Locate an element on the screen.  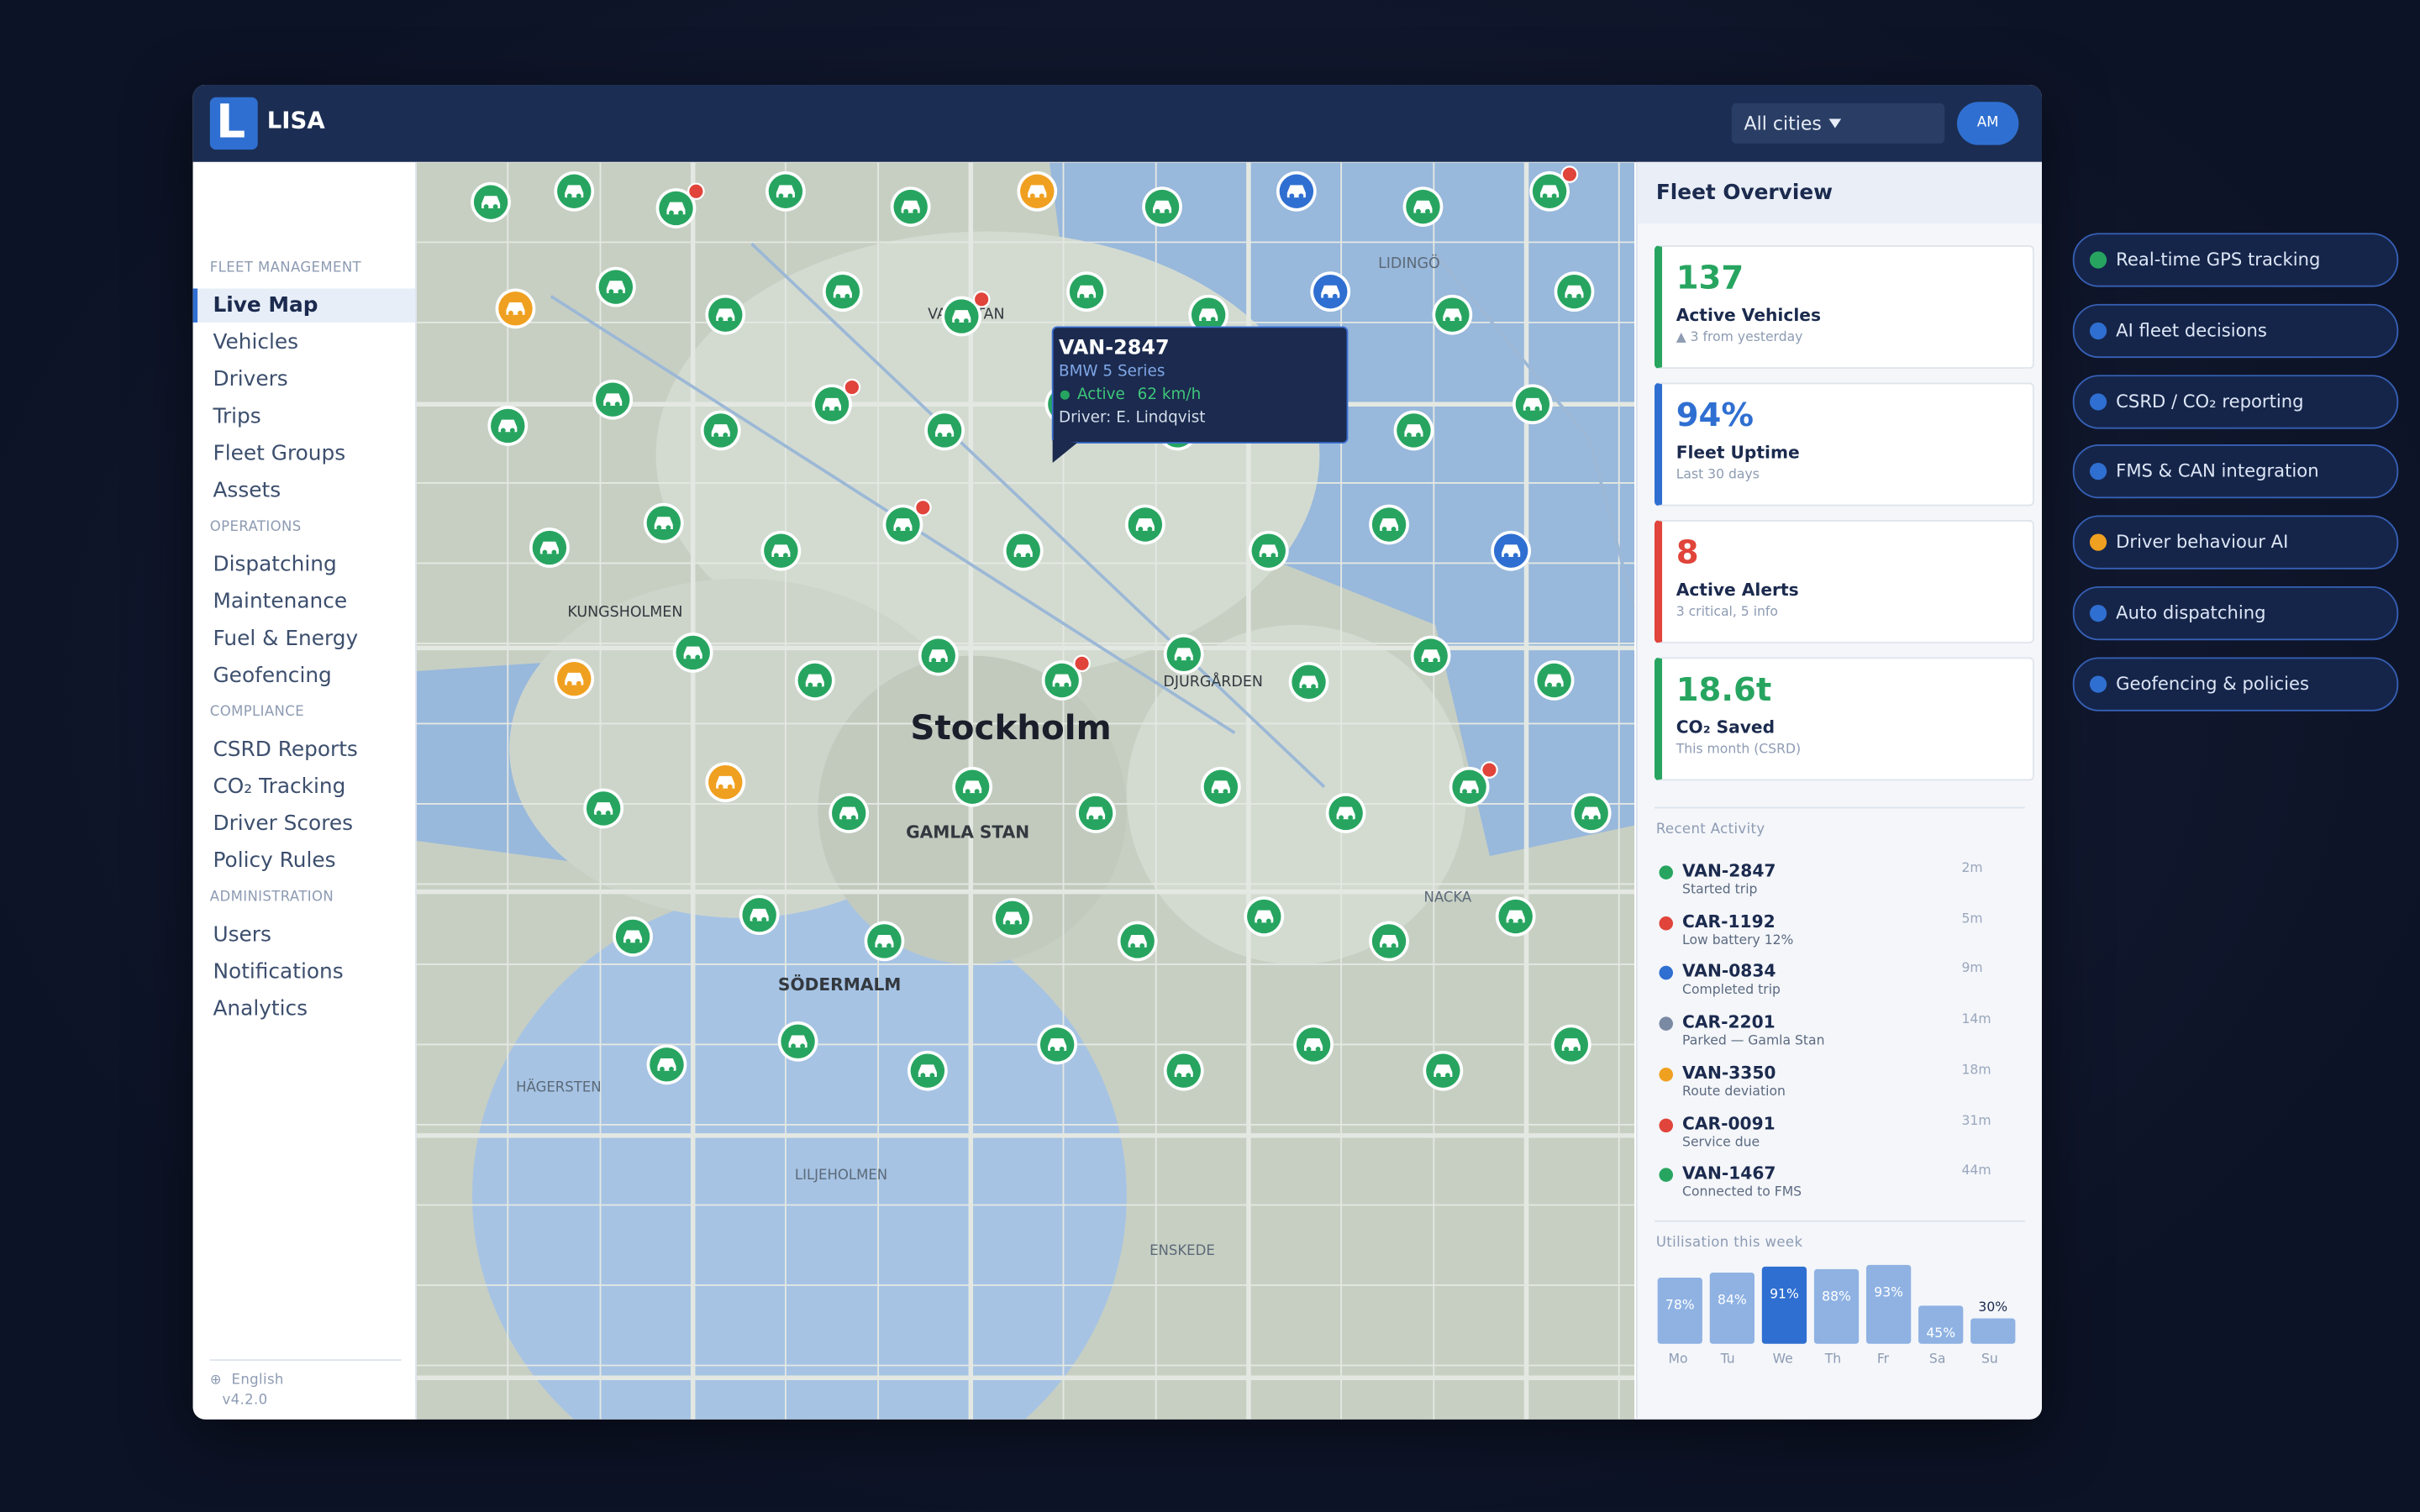
feature-pill: Auto dispatching is located at coordinates (2235, 613).